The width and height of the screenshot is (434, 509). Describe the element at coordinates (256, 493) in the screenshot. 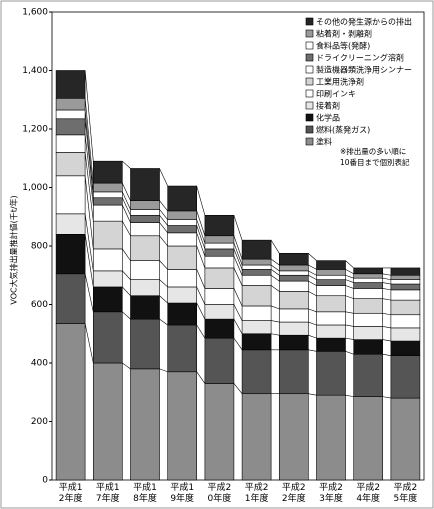

I see `x-tick-label: 平成21年度` at that location.